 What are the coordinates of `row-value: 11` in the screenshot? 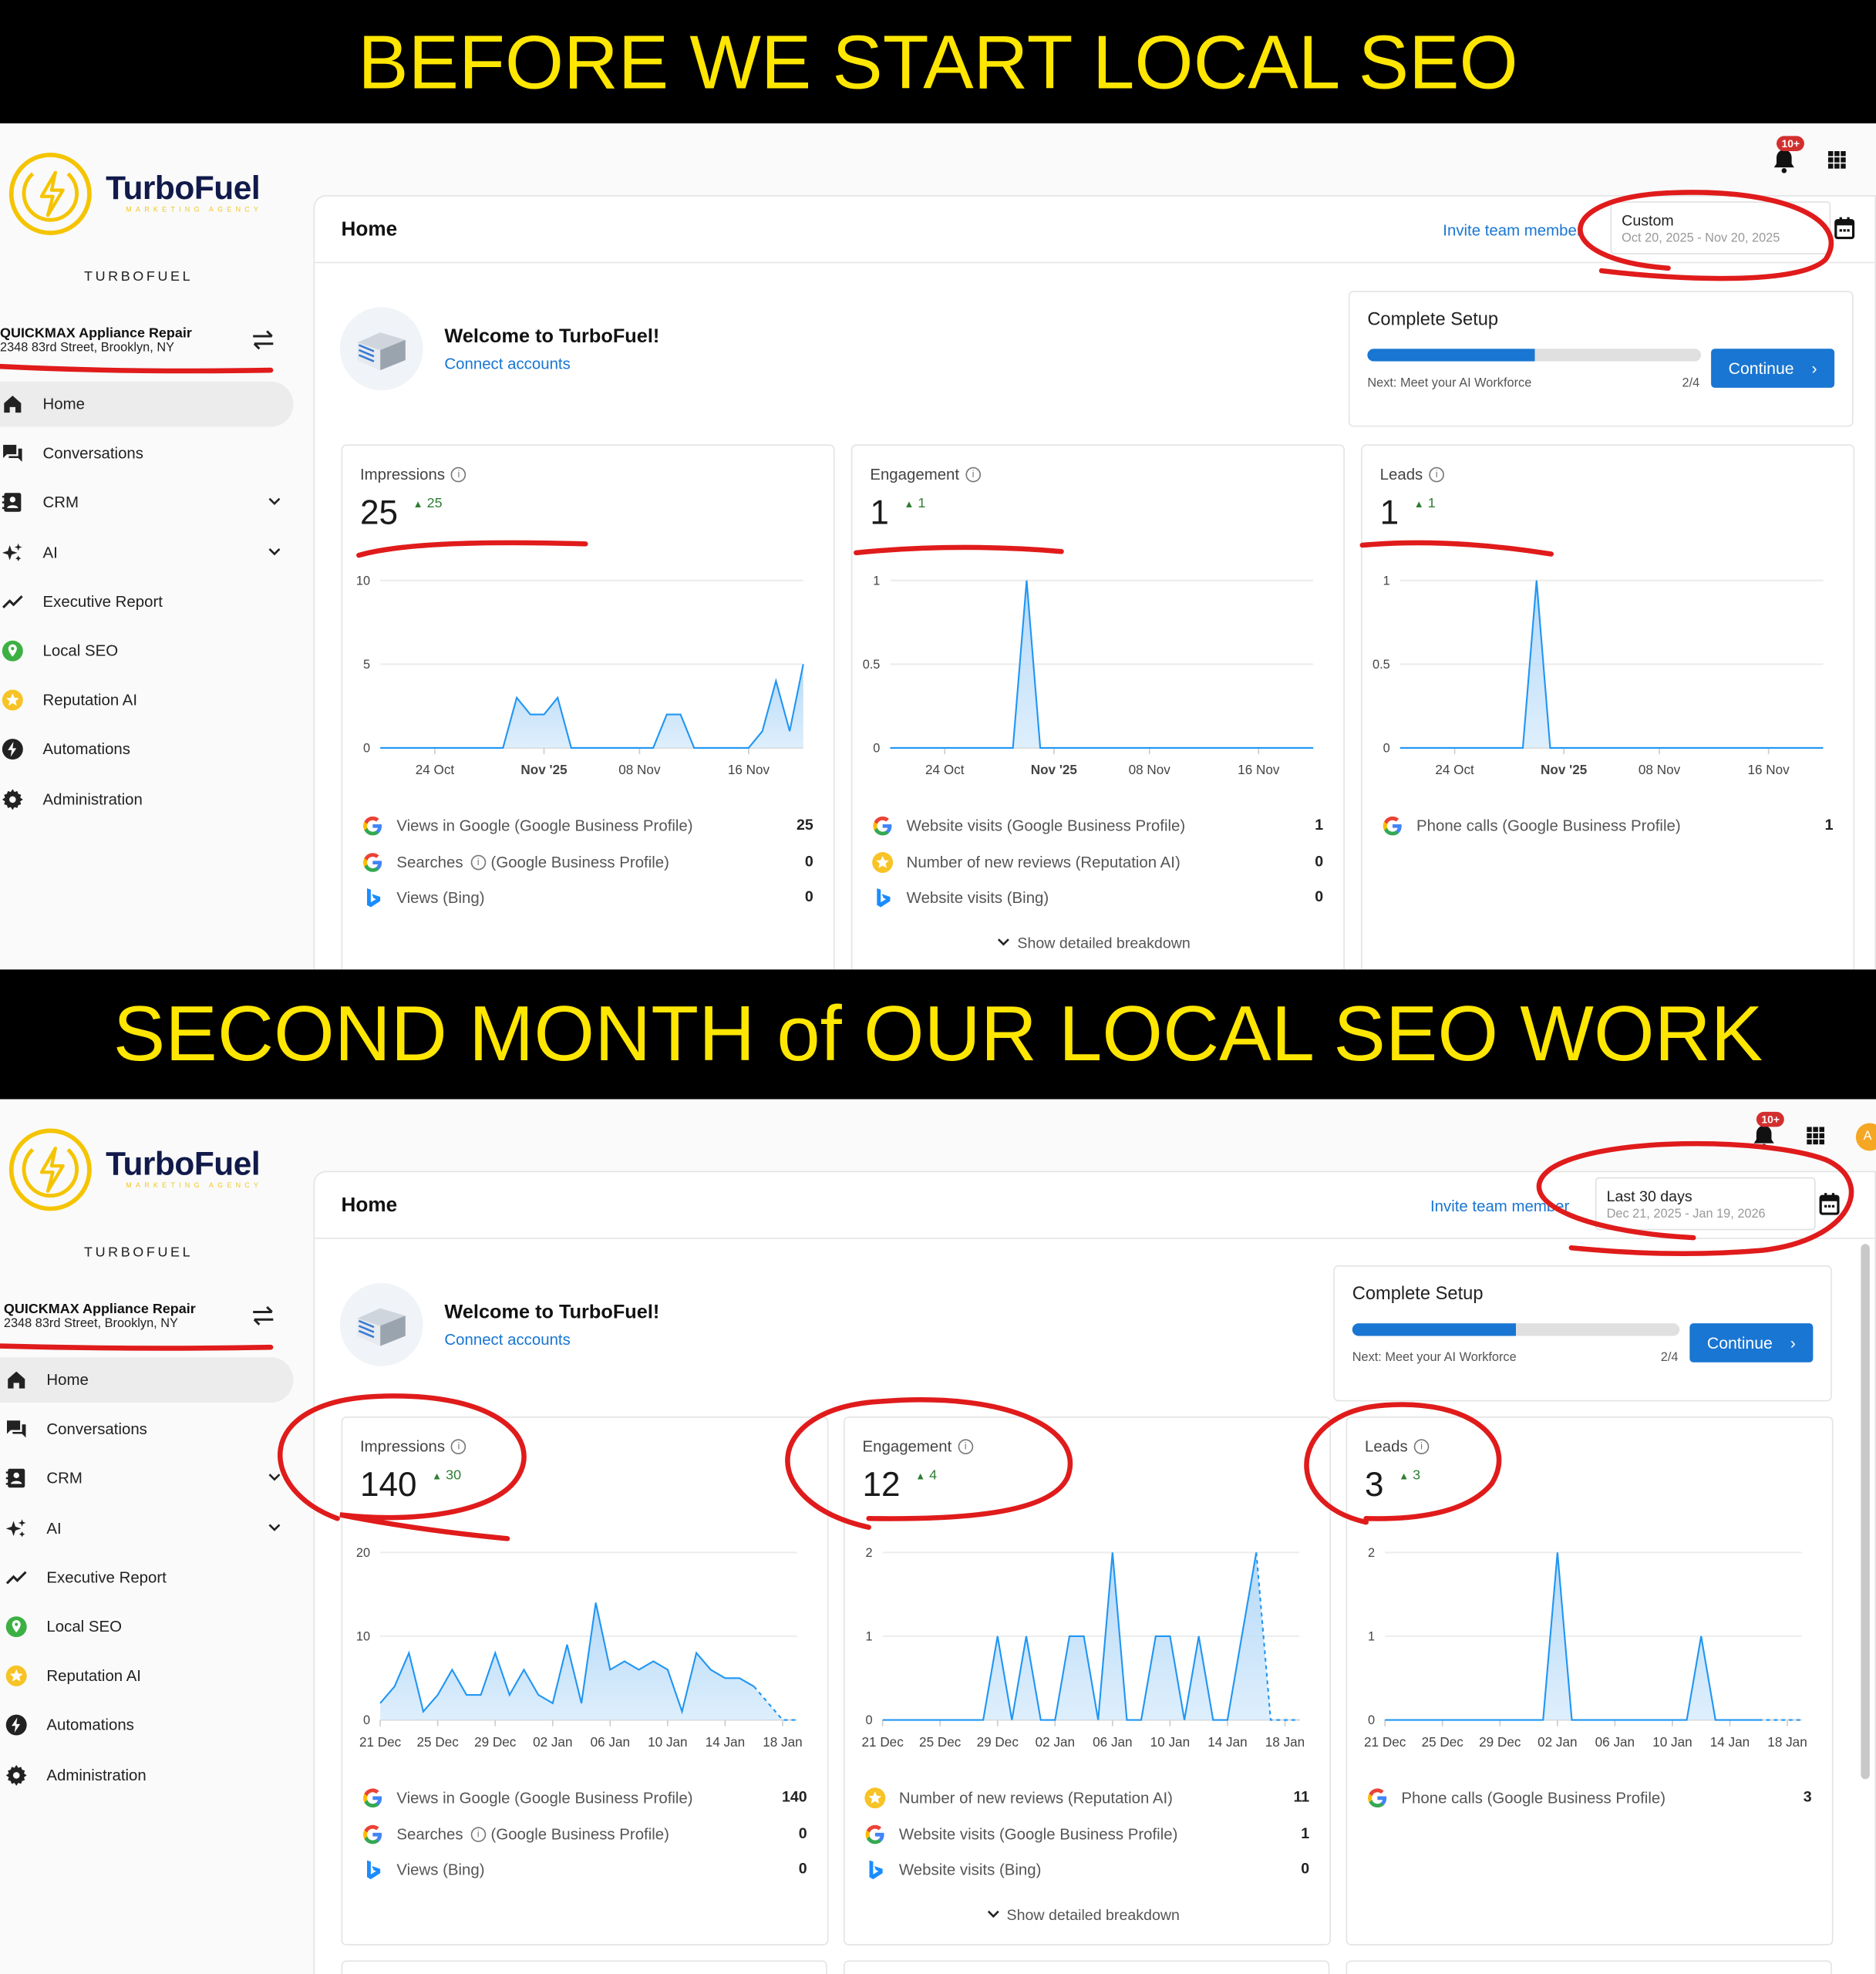 It's located at (1301, 1797).